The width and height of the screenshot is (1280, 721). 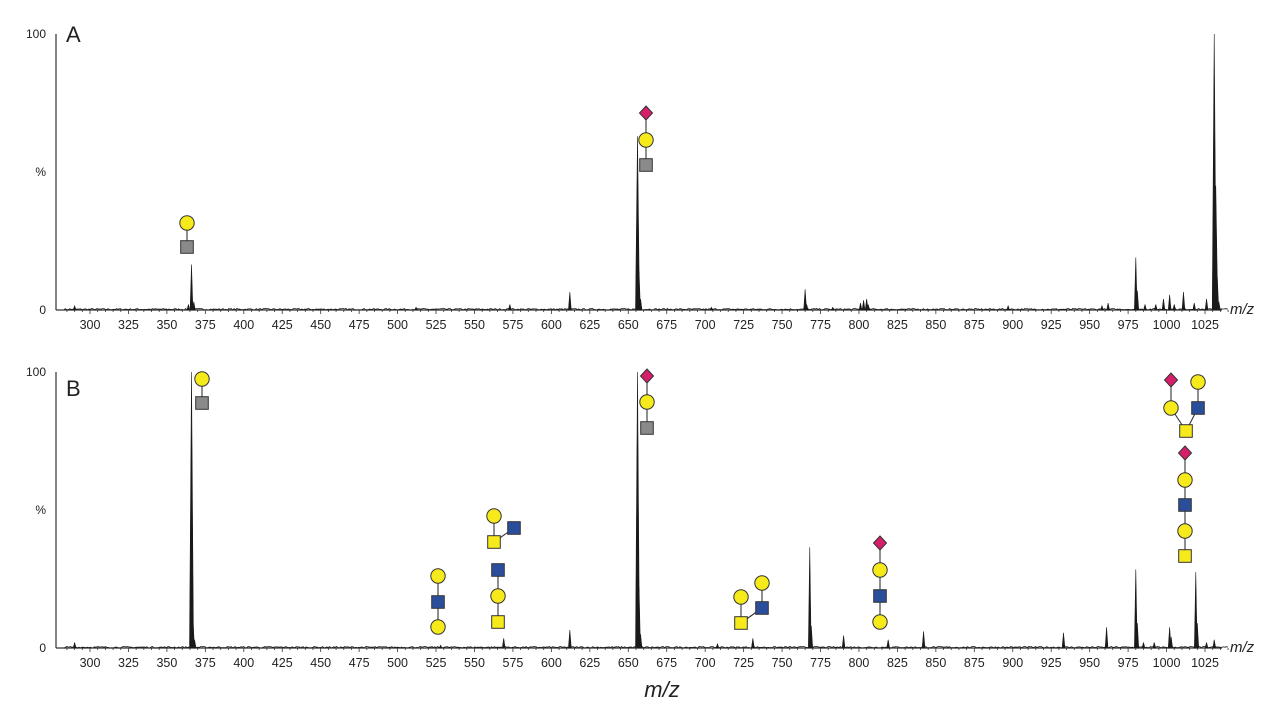 What do you see at coordinates (782, 663) in the screenshot?
I see `x-tick-label: 750` at bounding box center [782, 663].